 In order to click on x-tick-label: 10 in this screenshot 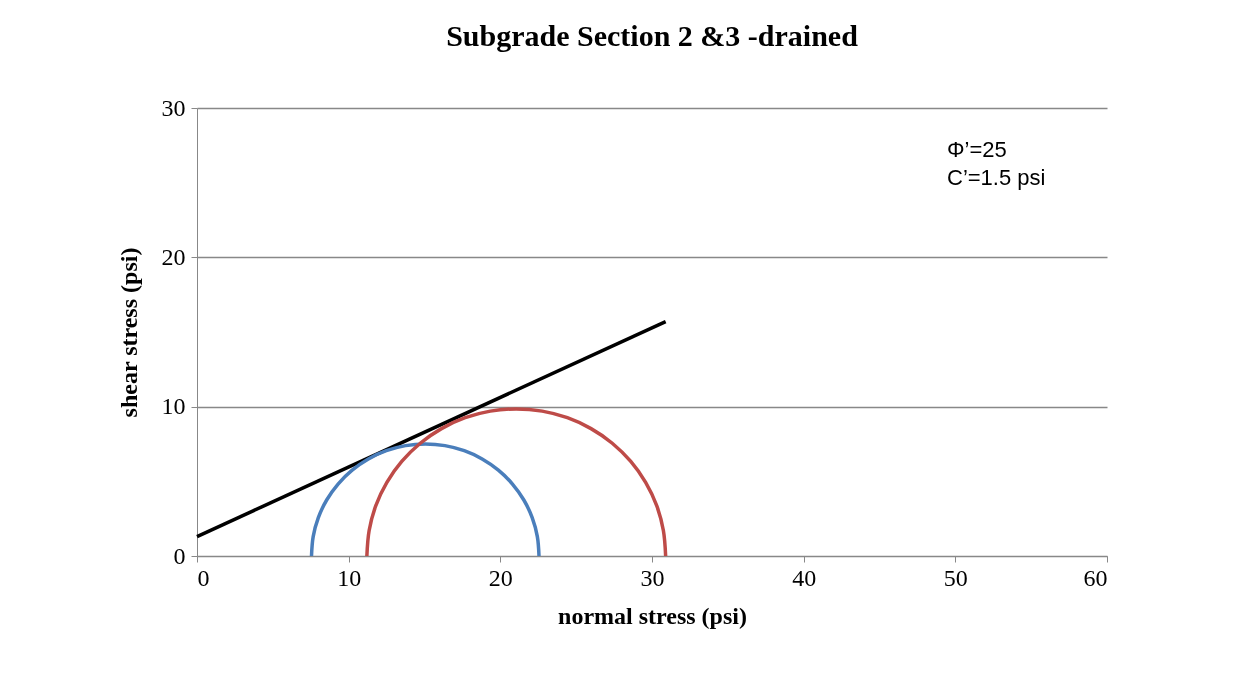, I will do `click(349, 577)`.